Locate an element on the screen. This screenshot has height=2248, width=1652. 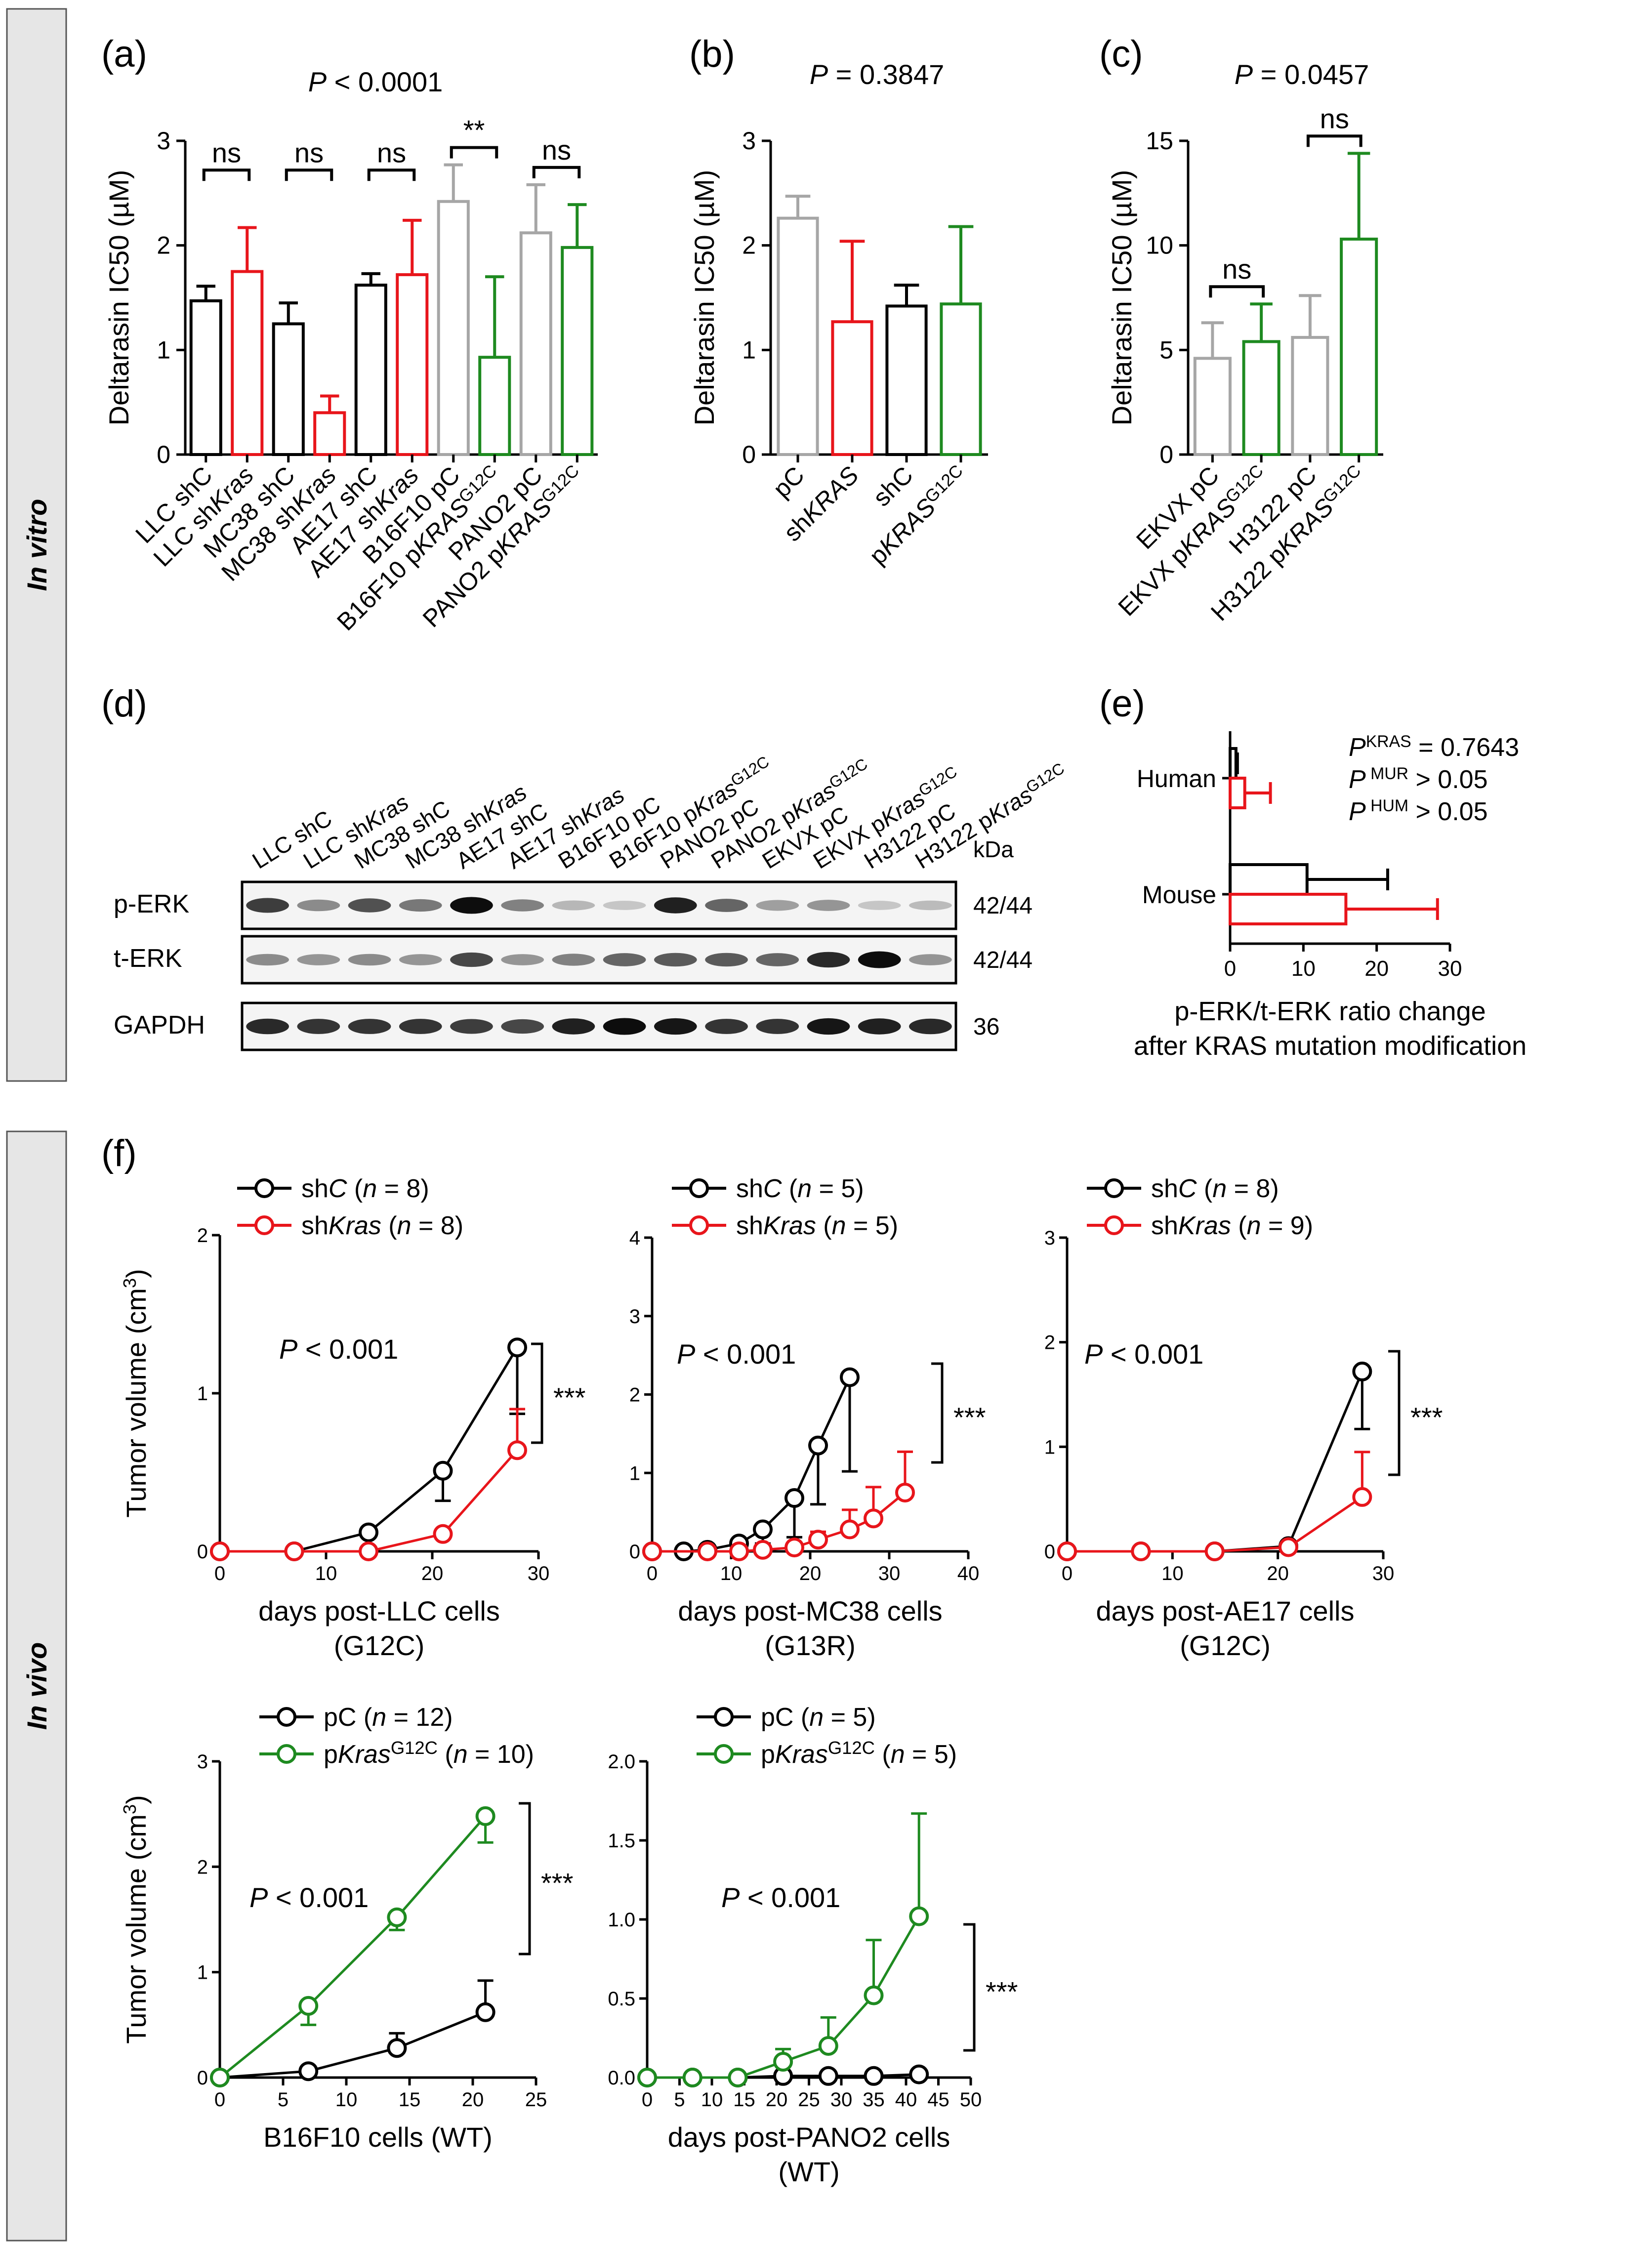
category-label: Human is located at coordinates (1176, 779).